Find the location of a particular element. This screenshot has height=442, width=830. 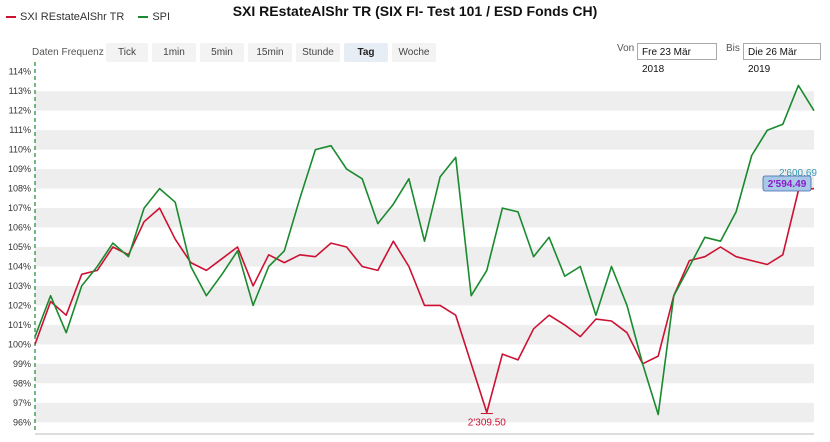

y-tick-label: 96% is located at coordinates (22, 422).